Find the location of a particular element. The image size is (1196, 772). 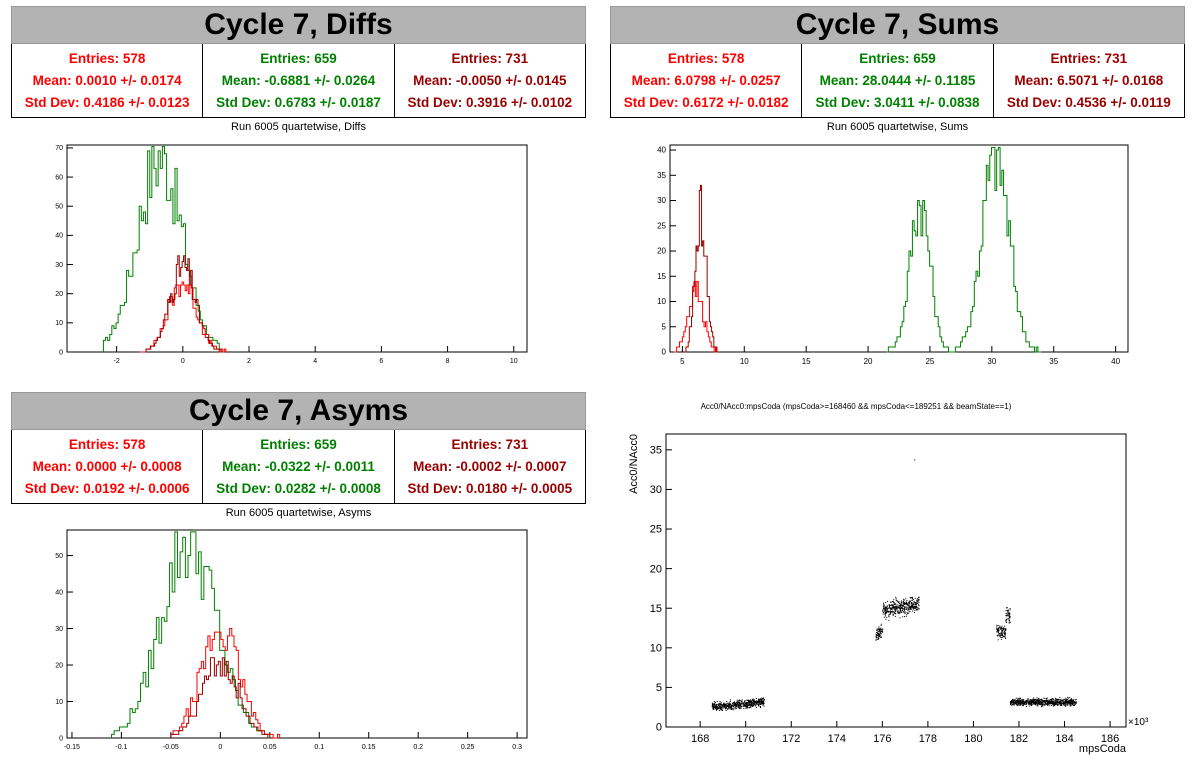

entries-label: Entries: 578 is located at coordinates (107, 59).